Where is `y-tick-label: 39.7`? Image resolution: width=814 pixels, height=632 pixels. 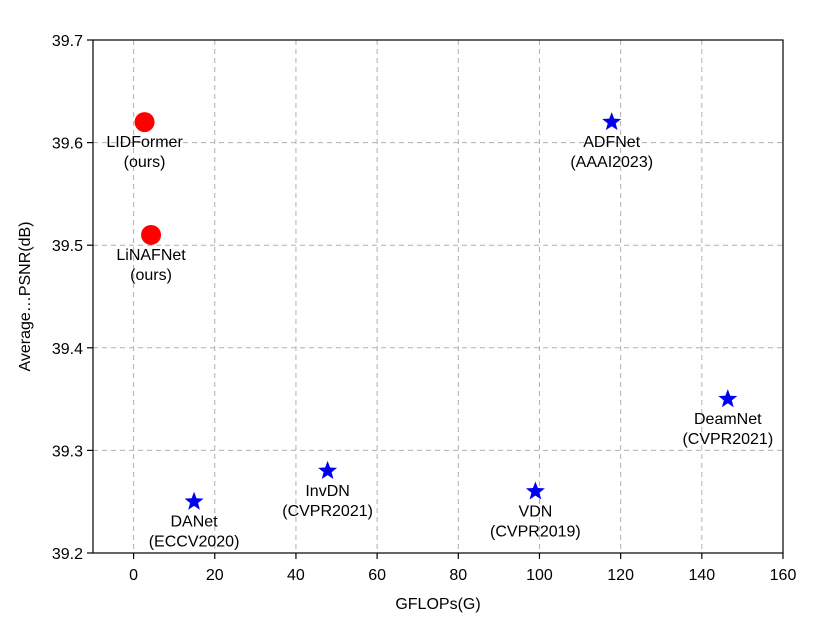 y-tick-label: 39.7 is located at coordinates (67, 41).